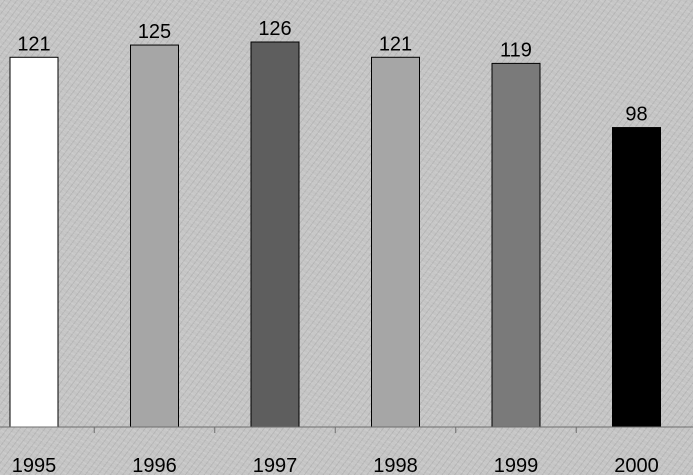 The image size is (693, 475). I want to click on category-label-2000: 2000, so click(636, 465).